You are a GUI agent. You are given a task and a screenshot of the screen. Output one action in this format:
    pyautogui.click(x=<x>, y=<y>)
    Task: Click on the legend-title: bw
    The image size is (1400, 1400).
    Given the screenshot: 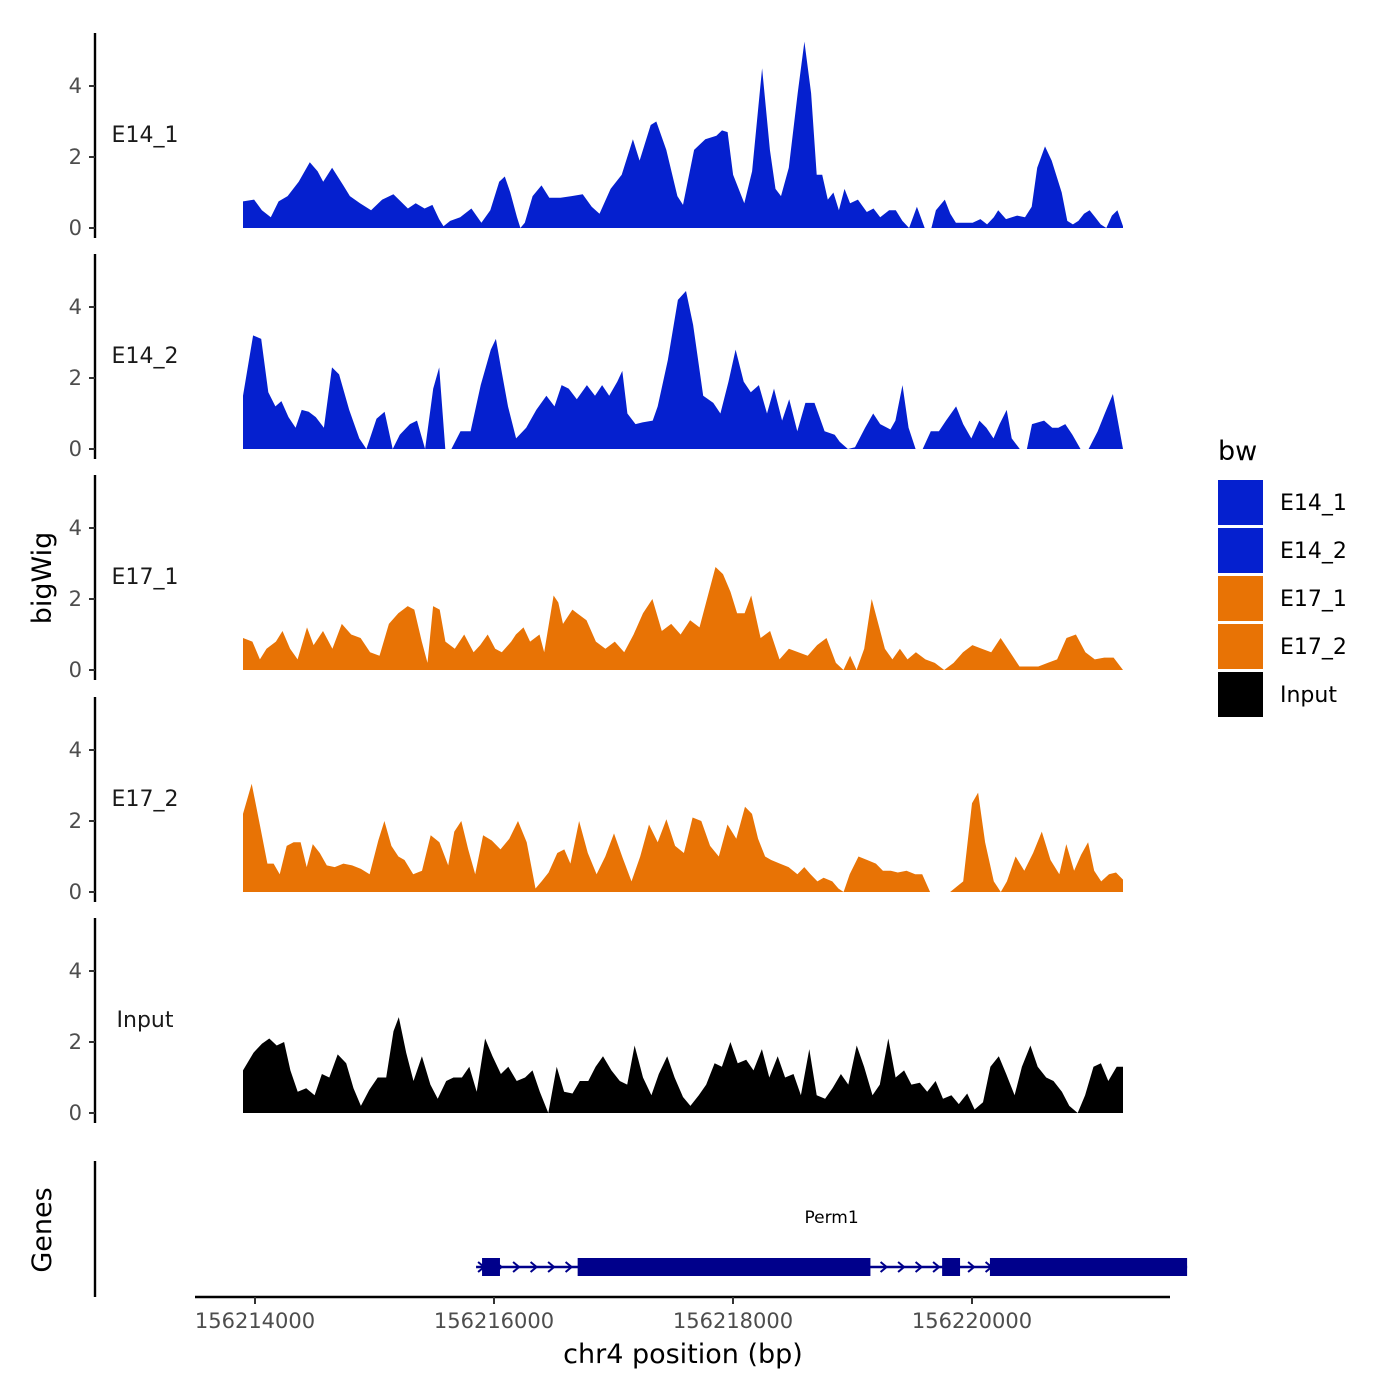 What is the action you would take?
    pyautogui.click(x=1237, y=451)
    